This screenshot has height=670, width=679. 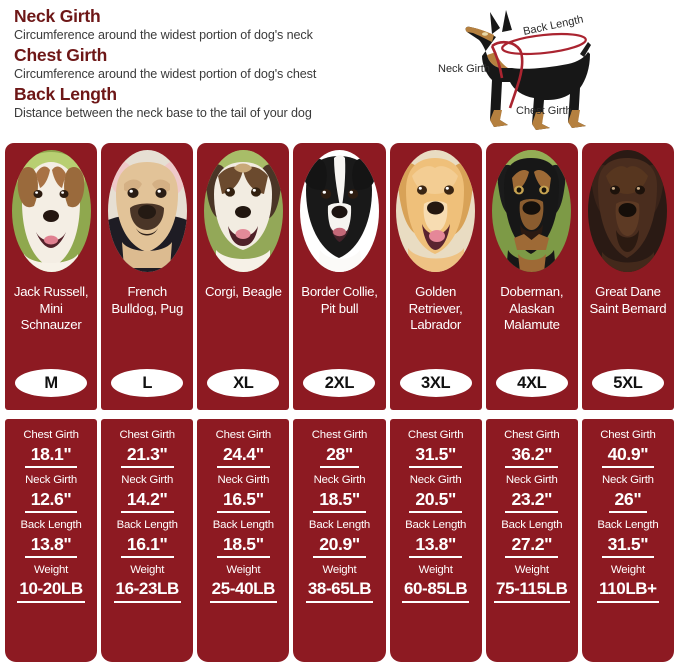 I want to click on size-pill: M, so click(x=51, y=383).